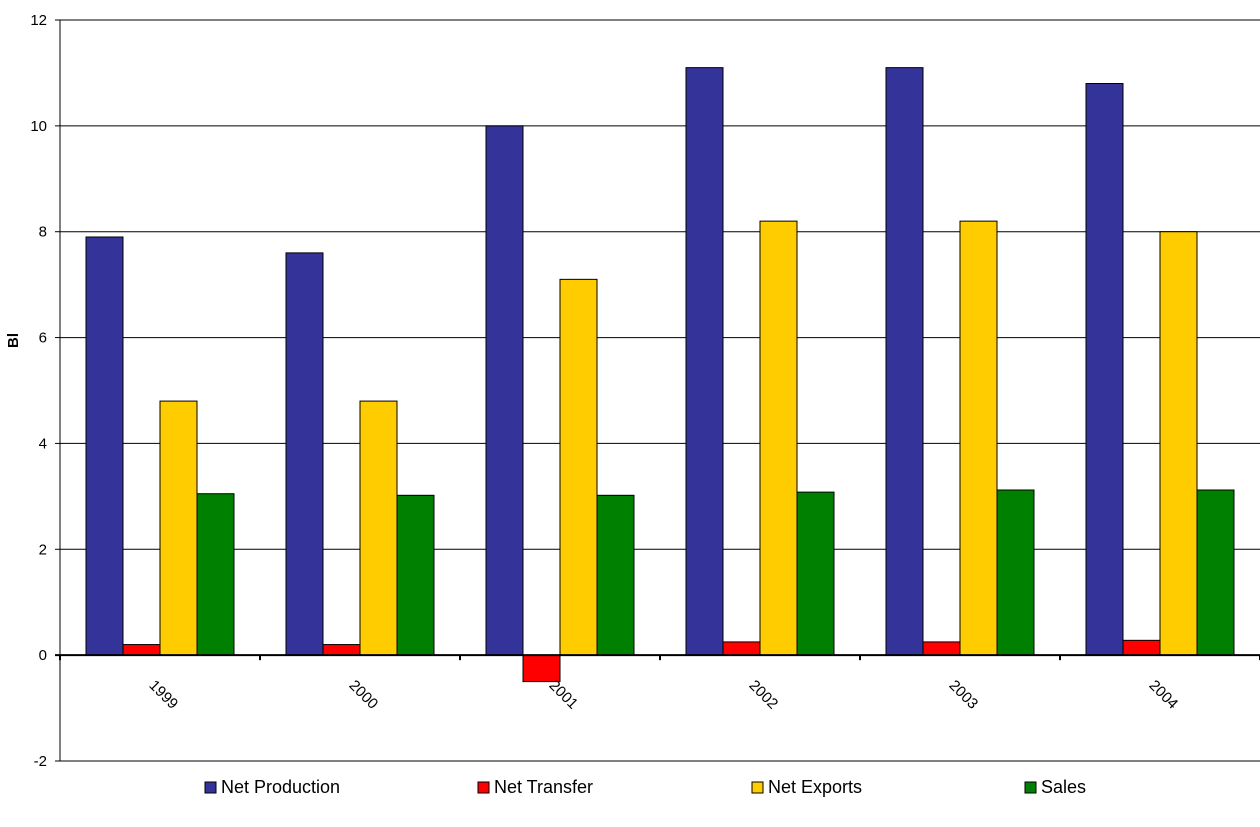  Describe the element at coordinates (815, 787) in the screenshot. I see `legend-label: Net Exports` at that location.